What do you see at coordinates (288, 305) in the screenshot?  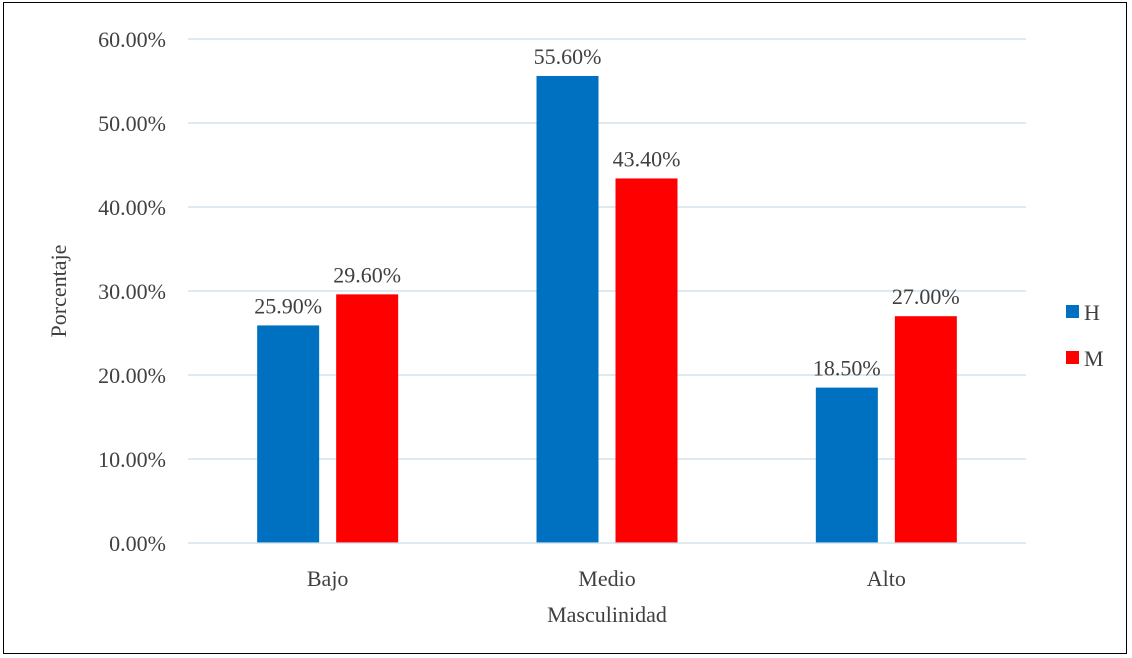 I see `data-label: 25.90%` at bounding box center [288, 305].